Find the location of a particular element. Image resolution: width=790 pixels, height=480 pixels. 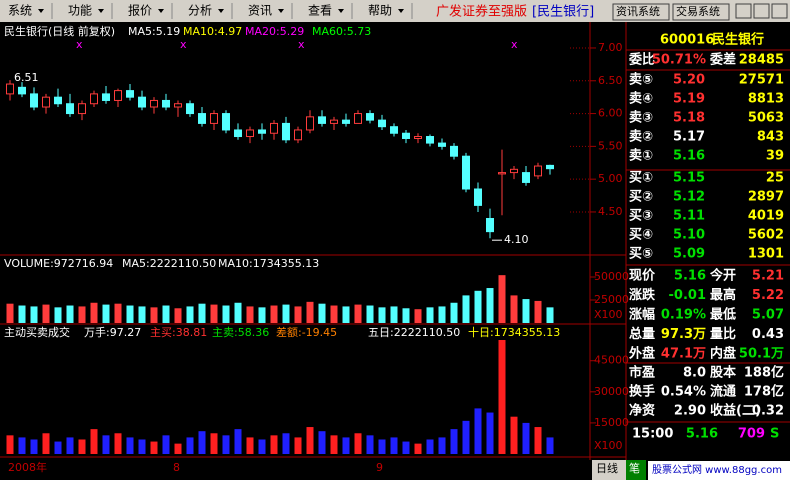

menu-item: 帮助 is located at coordinates (380, 11).